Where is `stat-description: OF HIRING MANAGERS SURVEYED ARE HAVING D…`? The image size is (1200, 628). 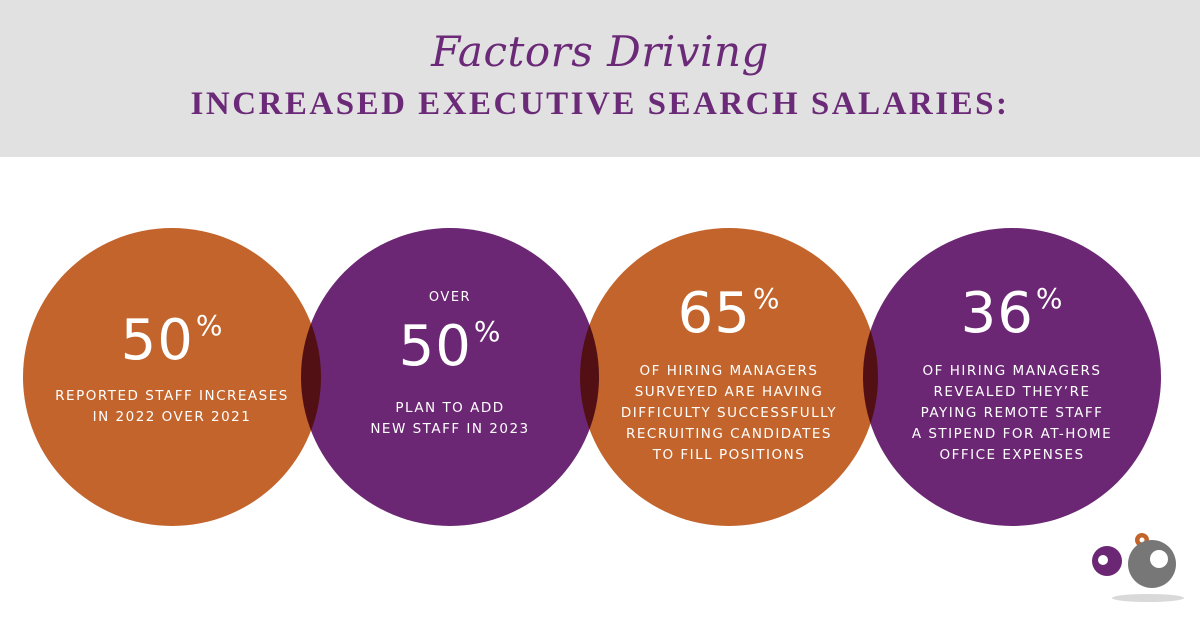 stat-description: OF HIRING MANAGERS SURVEYED ARE HAVING D… is located at coordinates (729, 413).